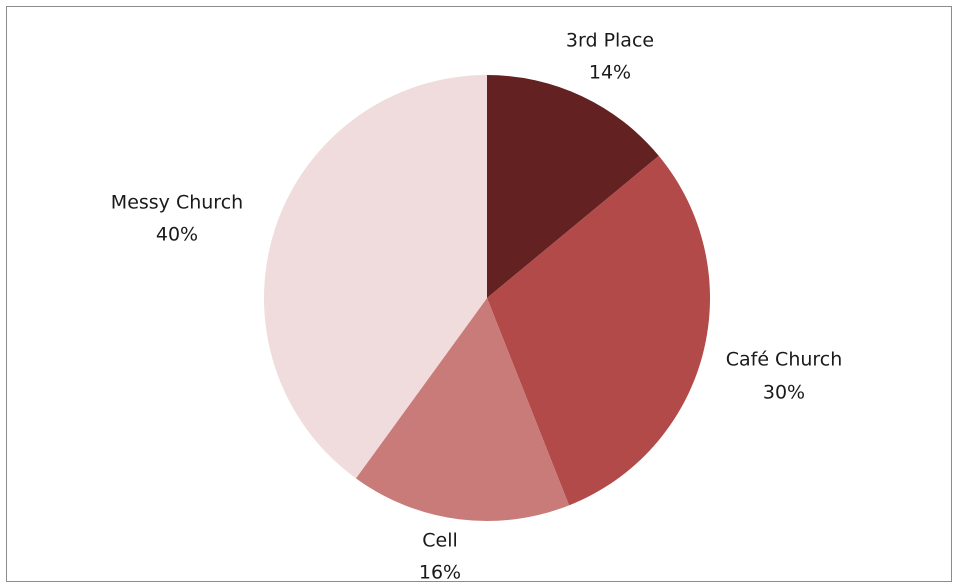  Describe the element at coordinates (784, 360) in the screenshot. I see `slice-label-cafe-church: Café Church` at that location.